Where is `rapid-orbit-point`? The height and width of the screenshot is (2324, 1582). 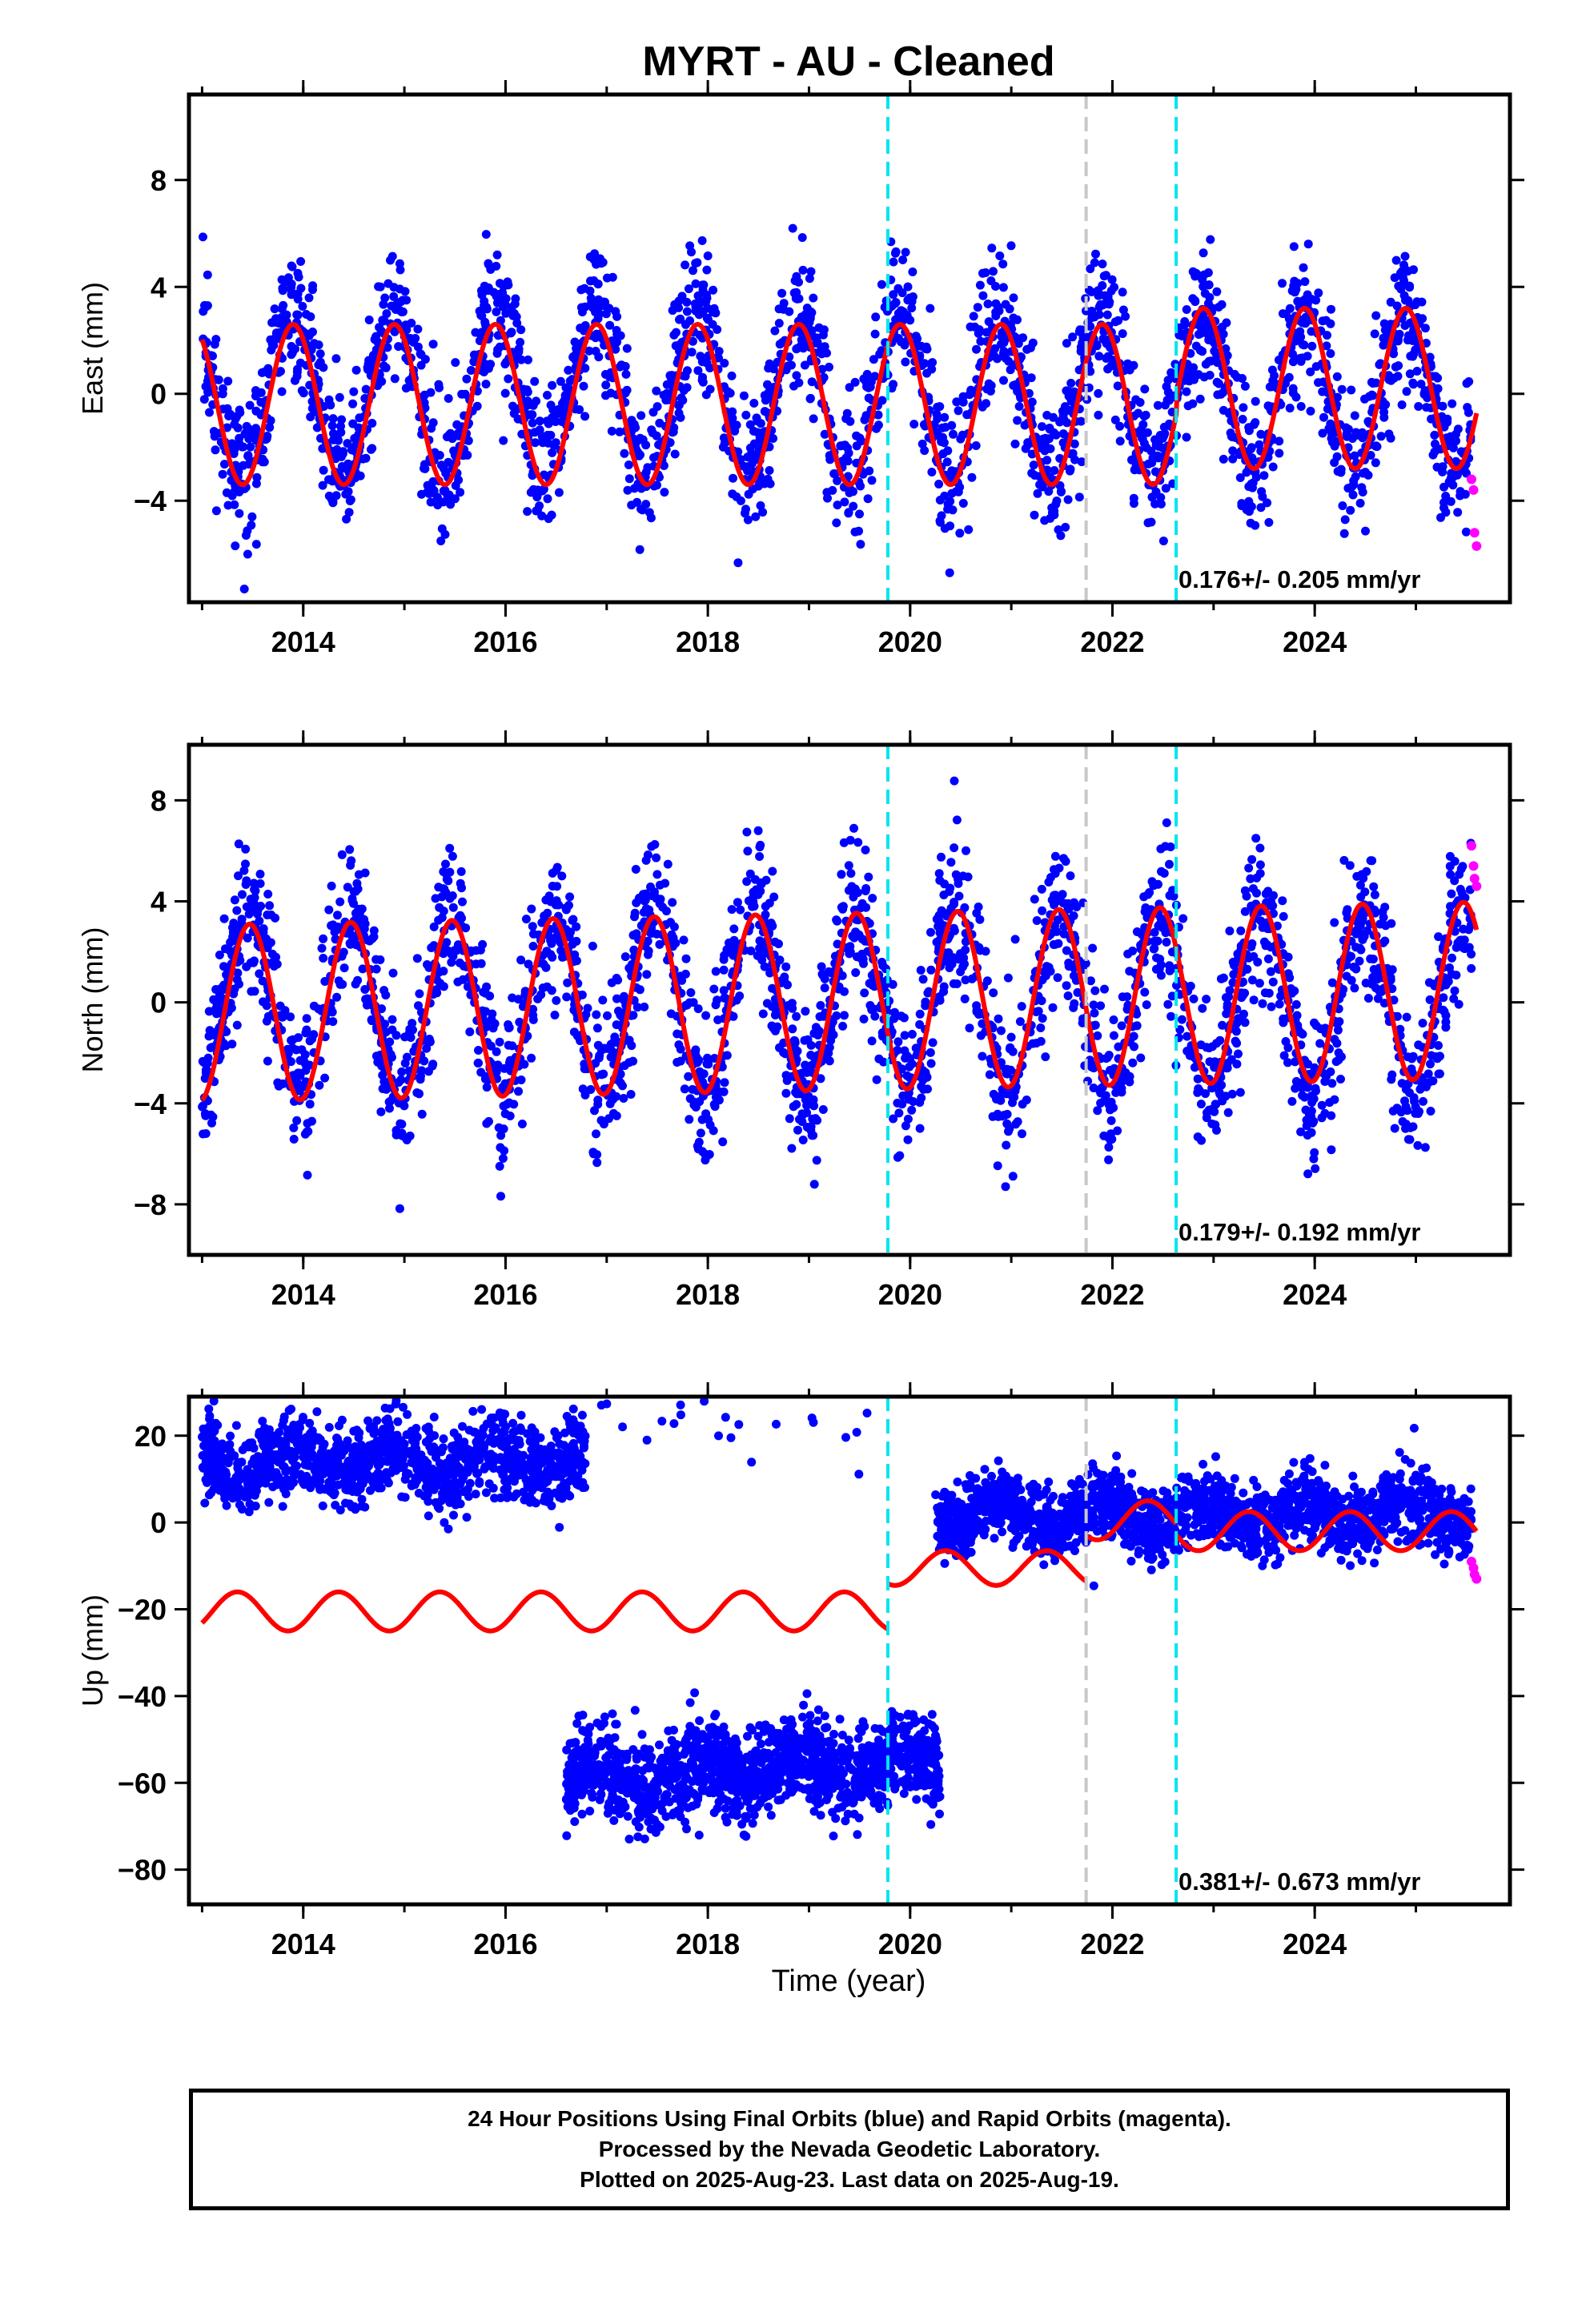
rapid-orbit-point is located at coordinates (1473, 490).